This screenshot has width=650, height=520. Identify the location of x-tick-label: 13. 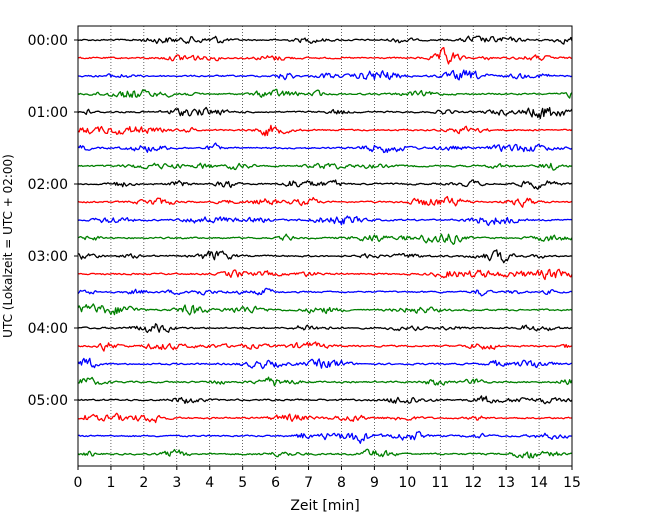
(506, 483).